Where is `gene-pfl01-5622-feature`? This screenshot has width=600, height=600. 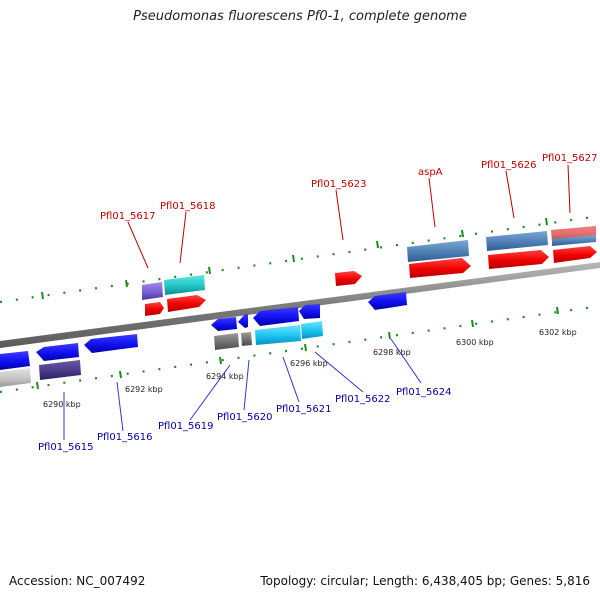
gene-pfl01-5622-feature is located at coordinates (312, 330).